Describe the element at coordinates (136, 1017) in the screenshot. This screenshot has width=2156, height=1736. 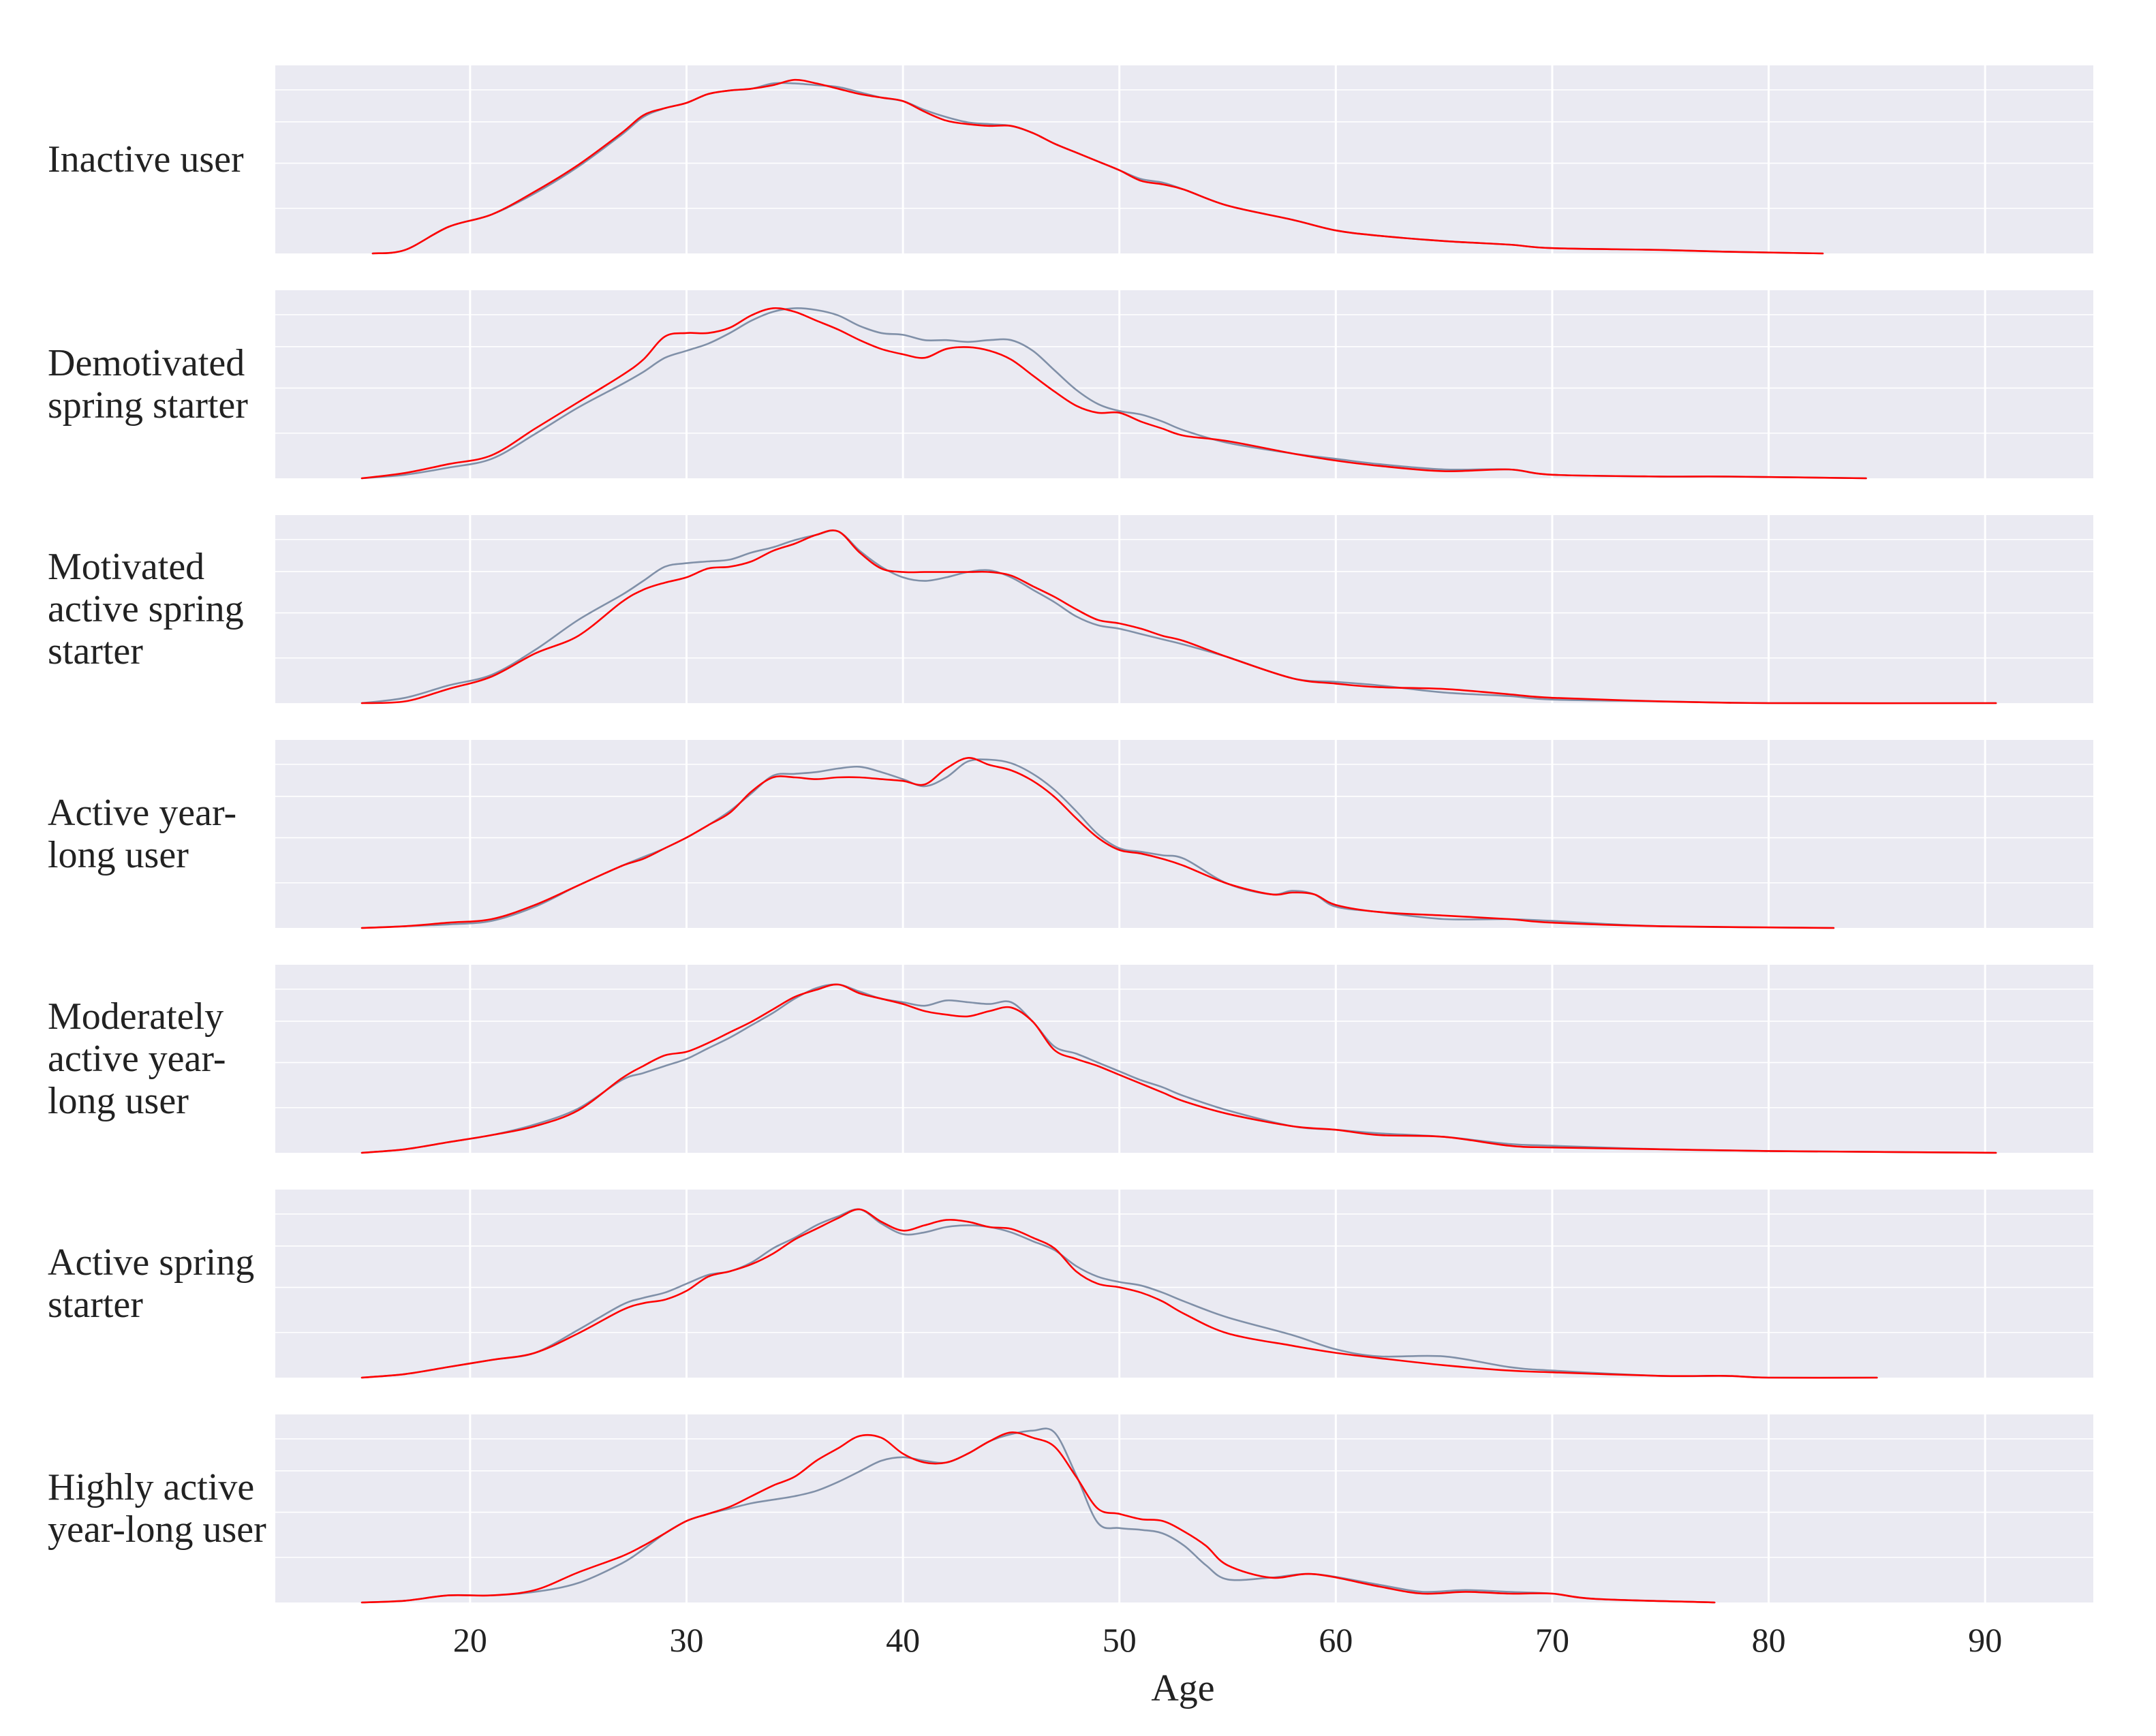
I see `row-label: Moderately` at that location.